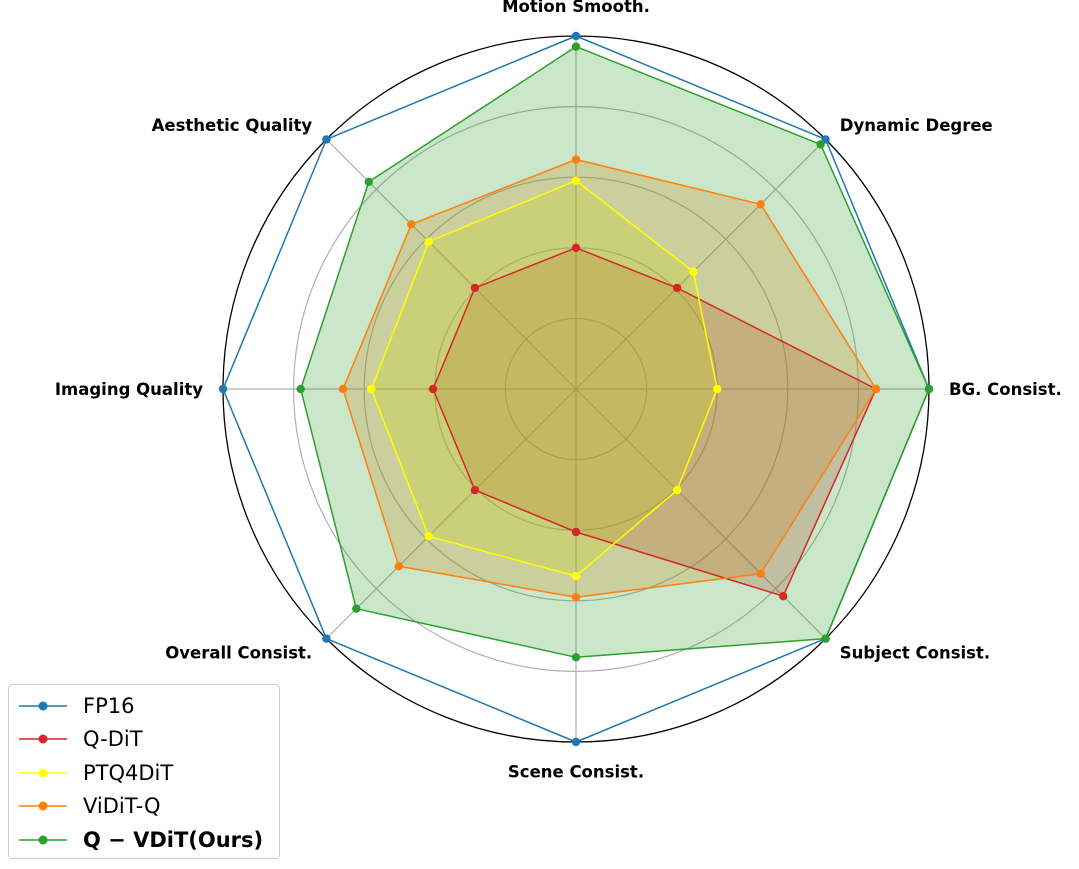 The height and width of the screenshot is (869, 1079). I want to click on axis-label-3: Motion Smooth., so click(576, 8).